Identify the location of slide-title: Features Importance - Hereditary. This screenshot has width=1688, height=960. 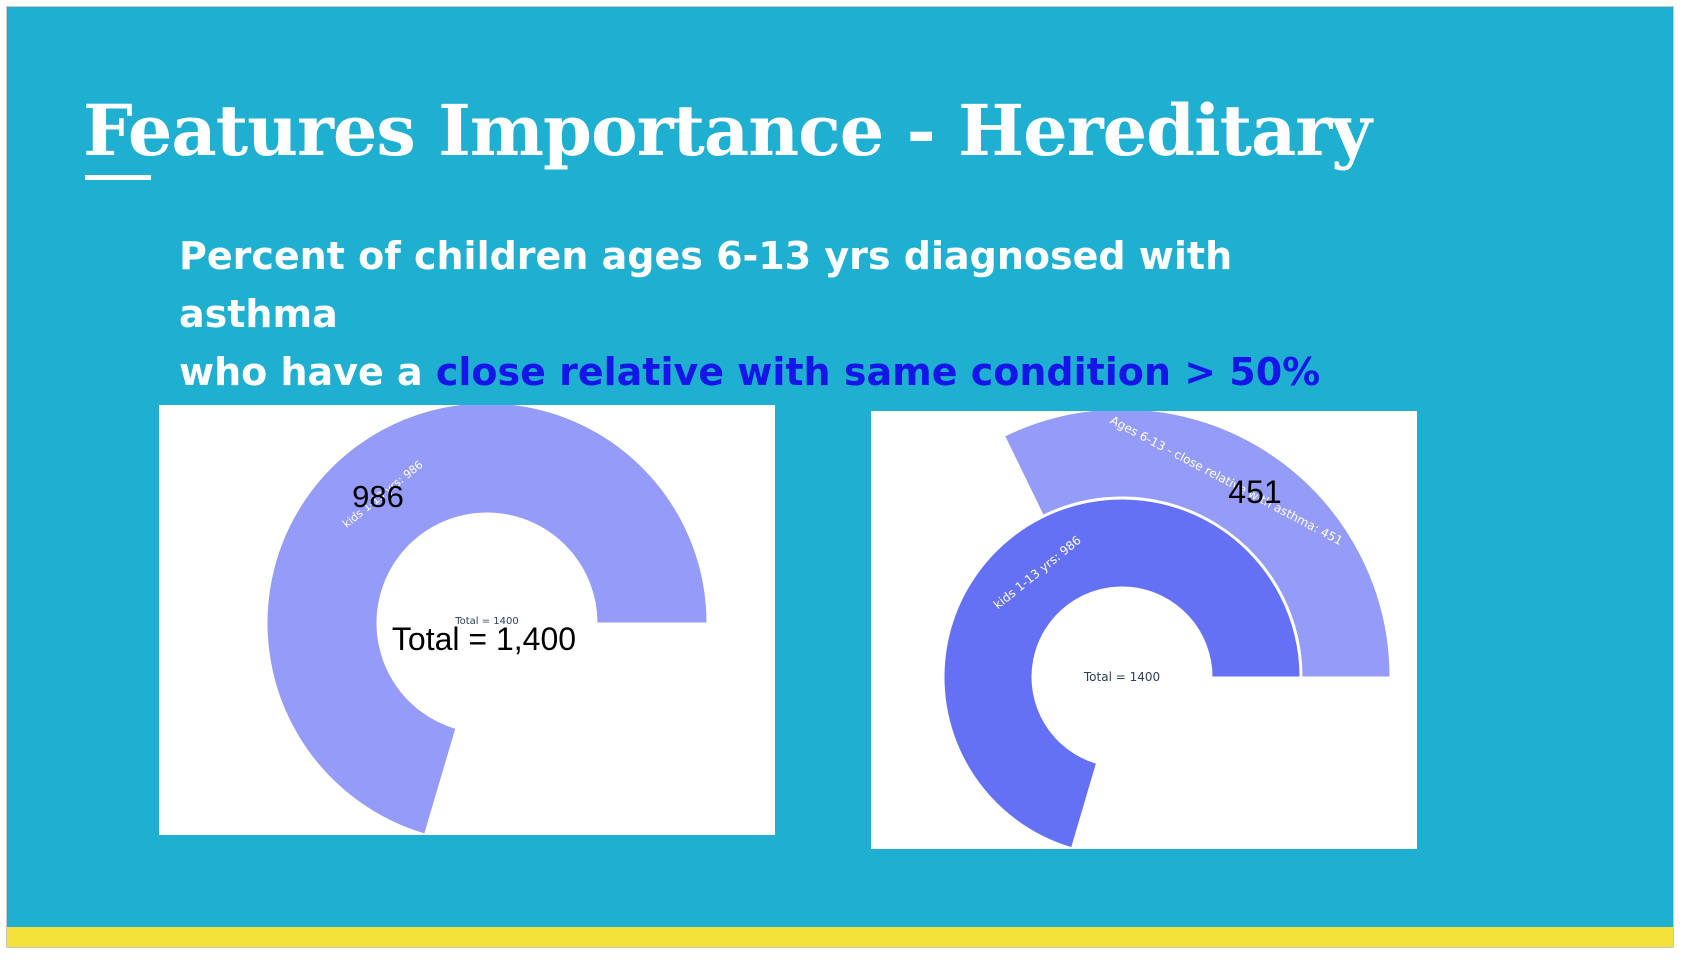
(727, 130).